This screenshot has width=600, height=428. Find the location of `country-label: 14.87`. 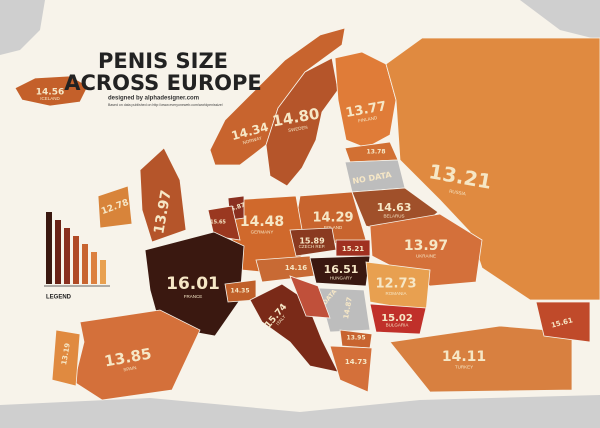

country-label: 14.87 is located at coordinates (348, 307).